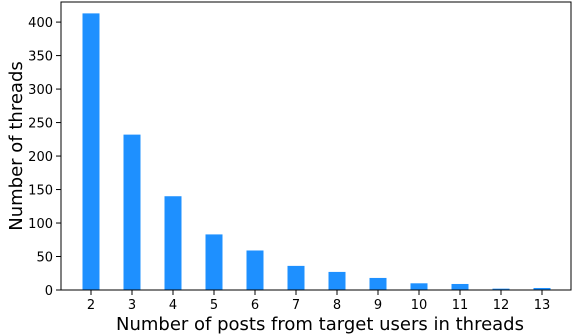  Describe the element at coordinates (40, 23) in the screenshot. I see `y-tick-label: 400` at that location.